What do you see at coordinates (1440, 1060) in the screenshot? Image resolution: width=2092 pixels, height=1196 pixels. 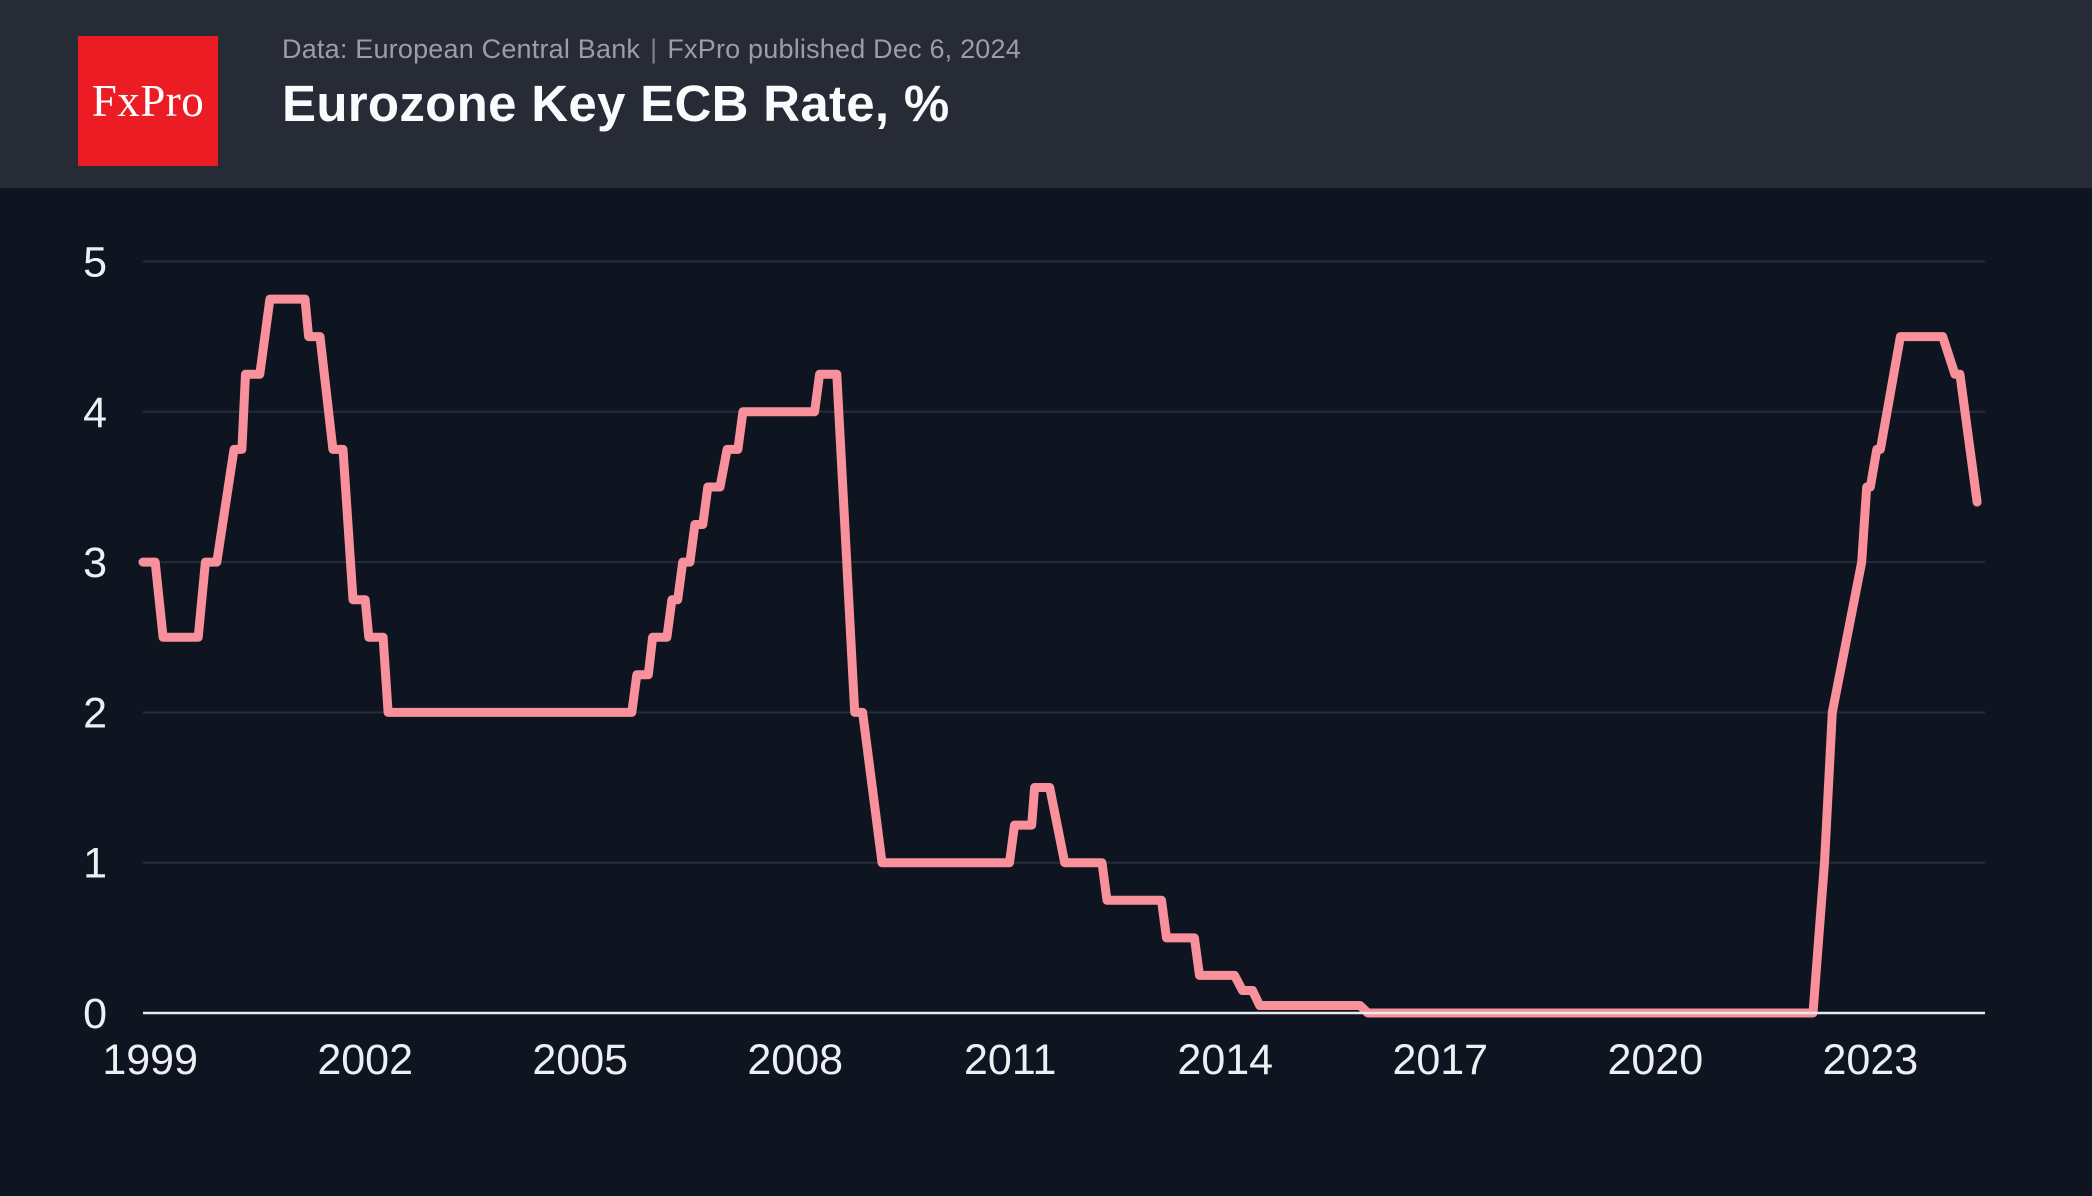 I see `x-tick-label-2017: 2017` at bounding box center [1440, 1060].